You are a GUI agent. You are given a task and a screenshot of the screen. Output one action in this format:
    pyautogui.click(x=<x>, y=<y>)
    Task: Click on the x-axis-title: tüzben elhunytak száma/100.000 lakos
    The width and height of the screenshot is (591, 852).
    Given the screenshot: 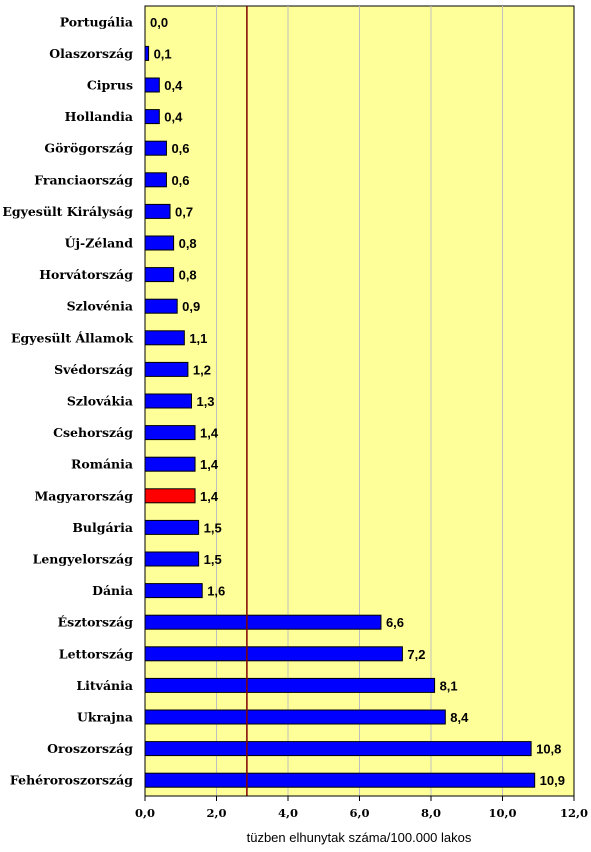 What is the action you would take?
    pyautogui.click(x=359, y=837)
    